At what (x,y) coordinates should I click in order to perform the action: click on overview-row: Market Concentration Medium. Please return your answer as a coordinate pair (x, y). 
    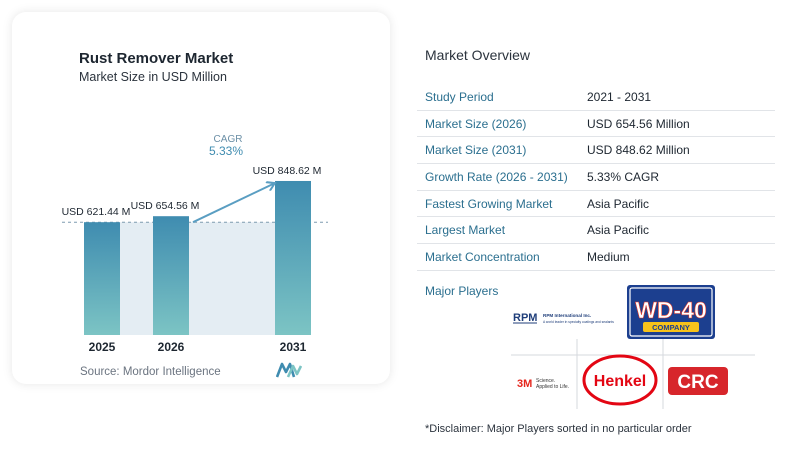
    Looking at the image, I should click on (596, 257).